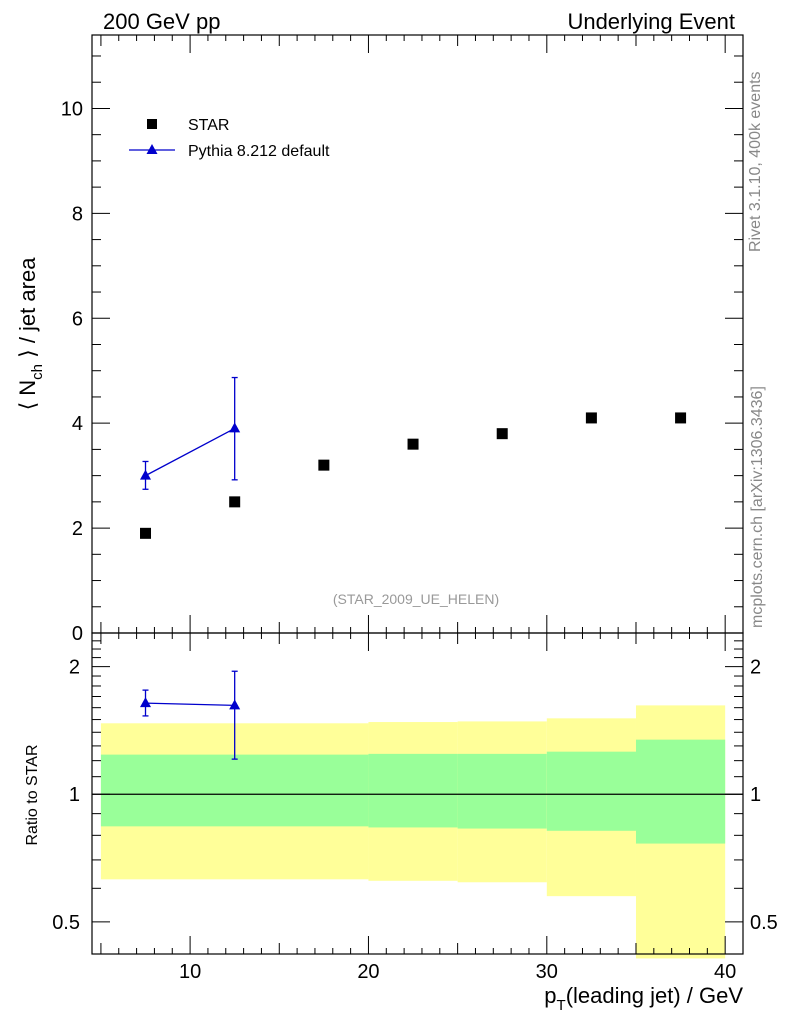 Image resolution: width=786 pixels, height=1024 pixels. Describe the element at coordinates (755, 795) in the screenshot. I see `ratio-y-tick-label-right: 1` at that location.